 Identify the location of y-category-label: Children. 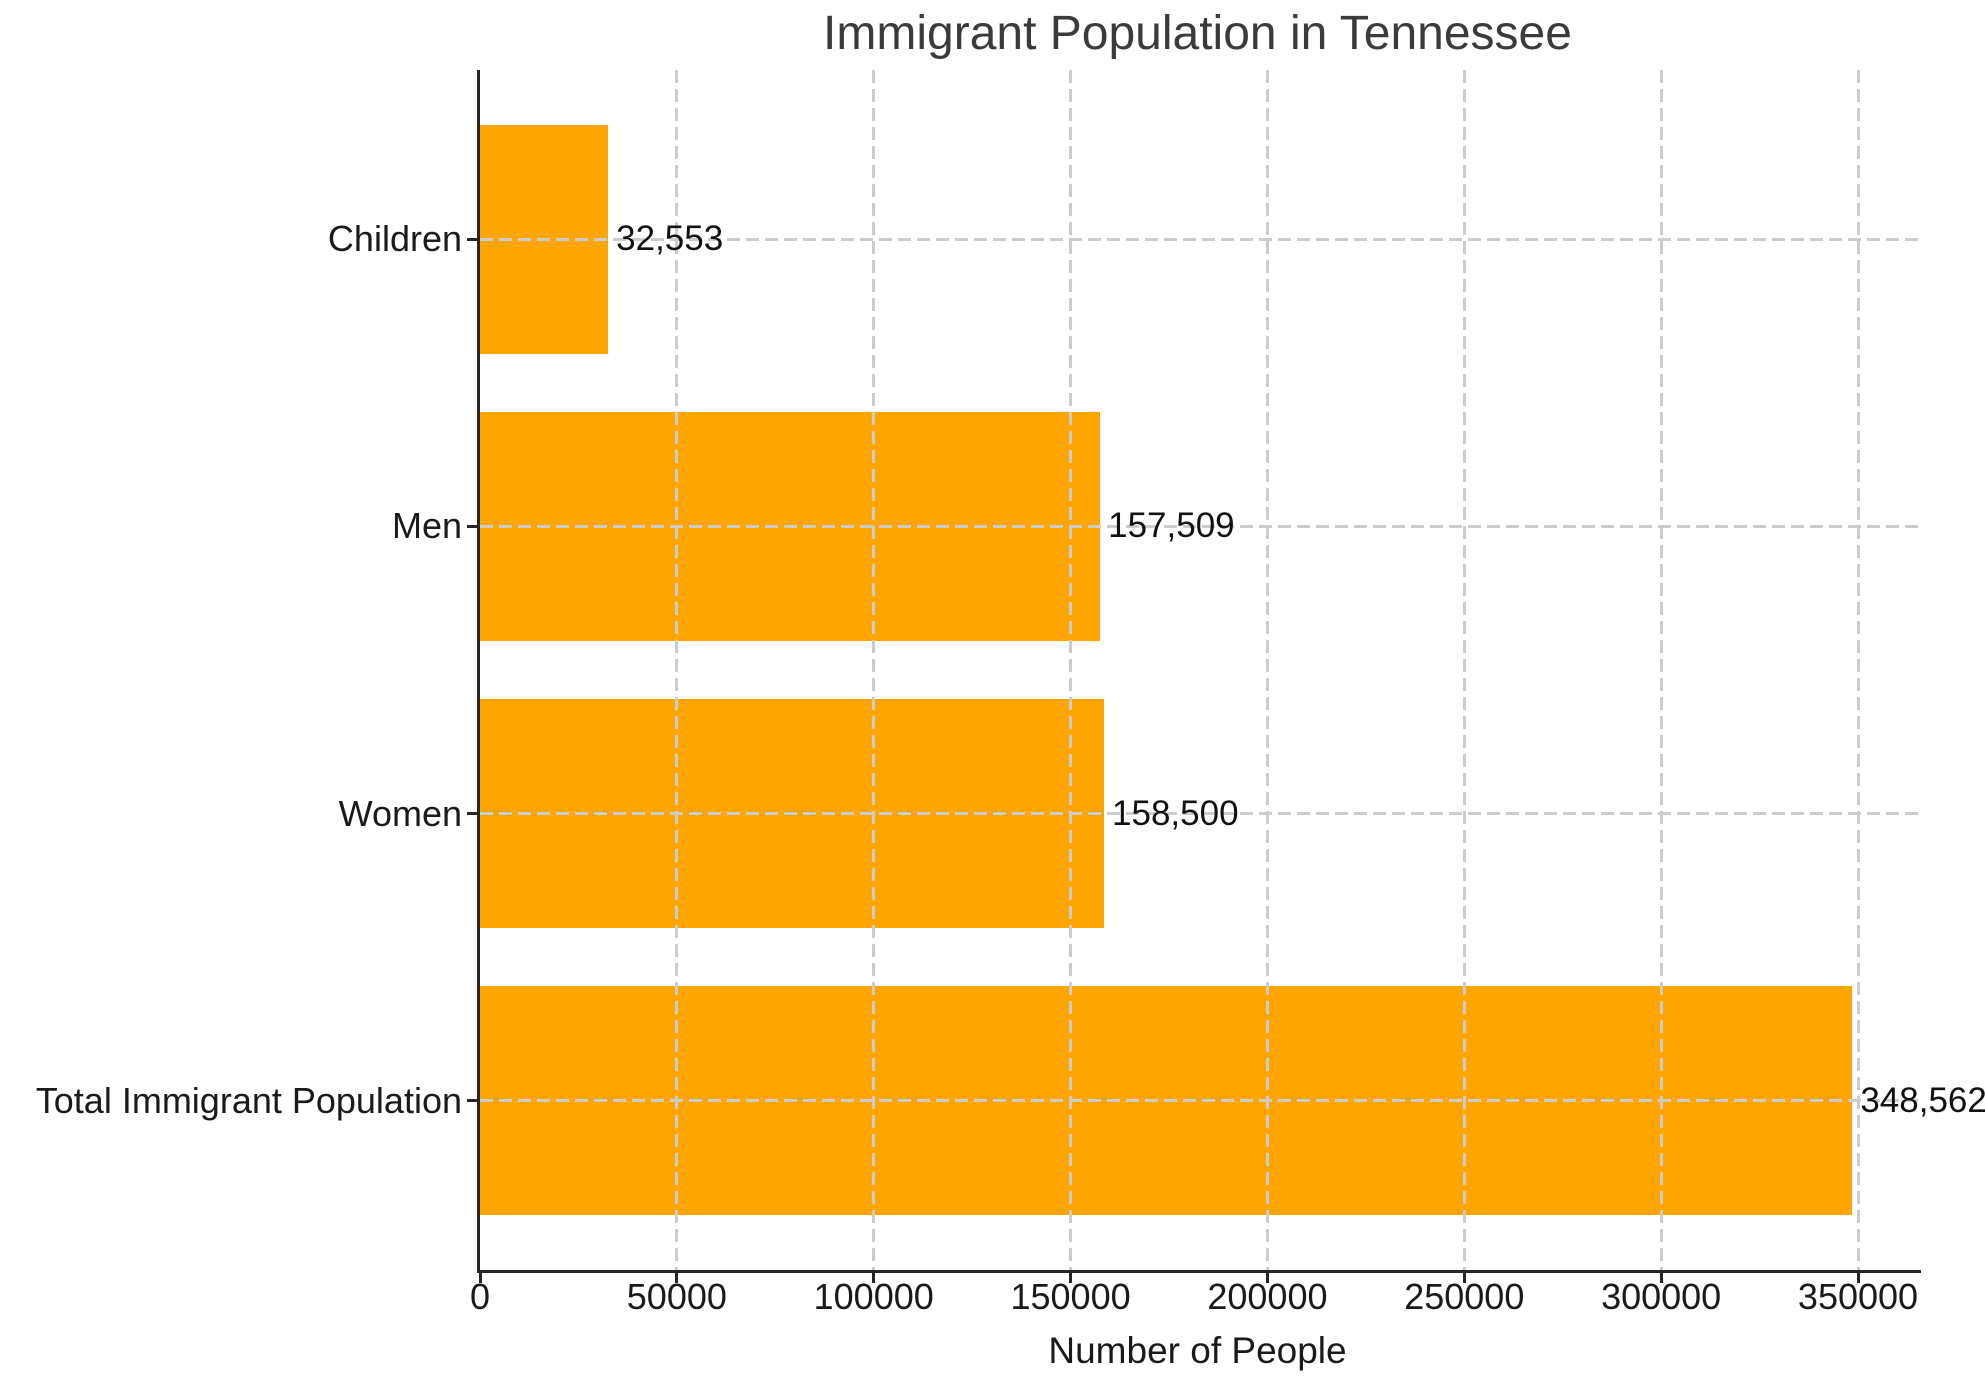
(394, 239).